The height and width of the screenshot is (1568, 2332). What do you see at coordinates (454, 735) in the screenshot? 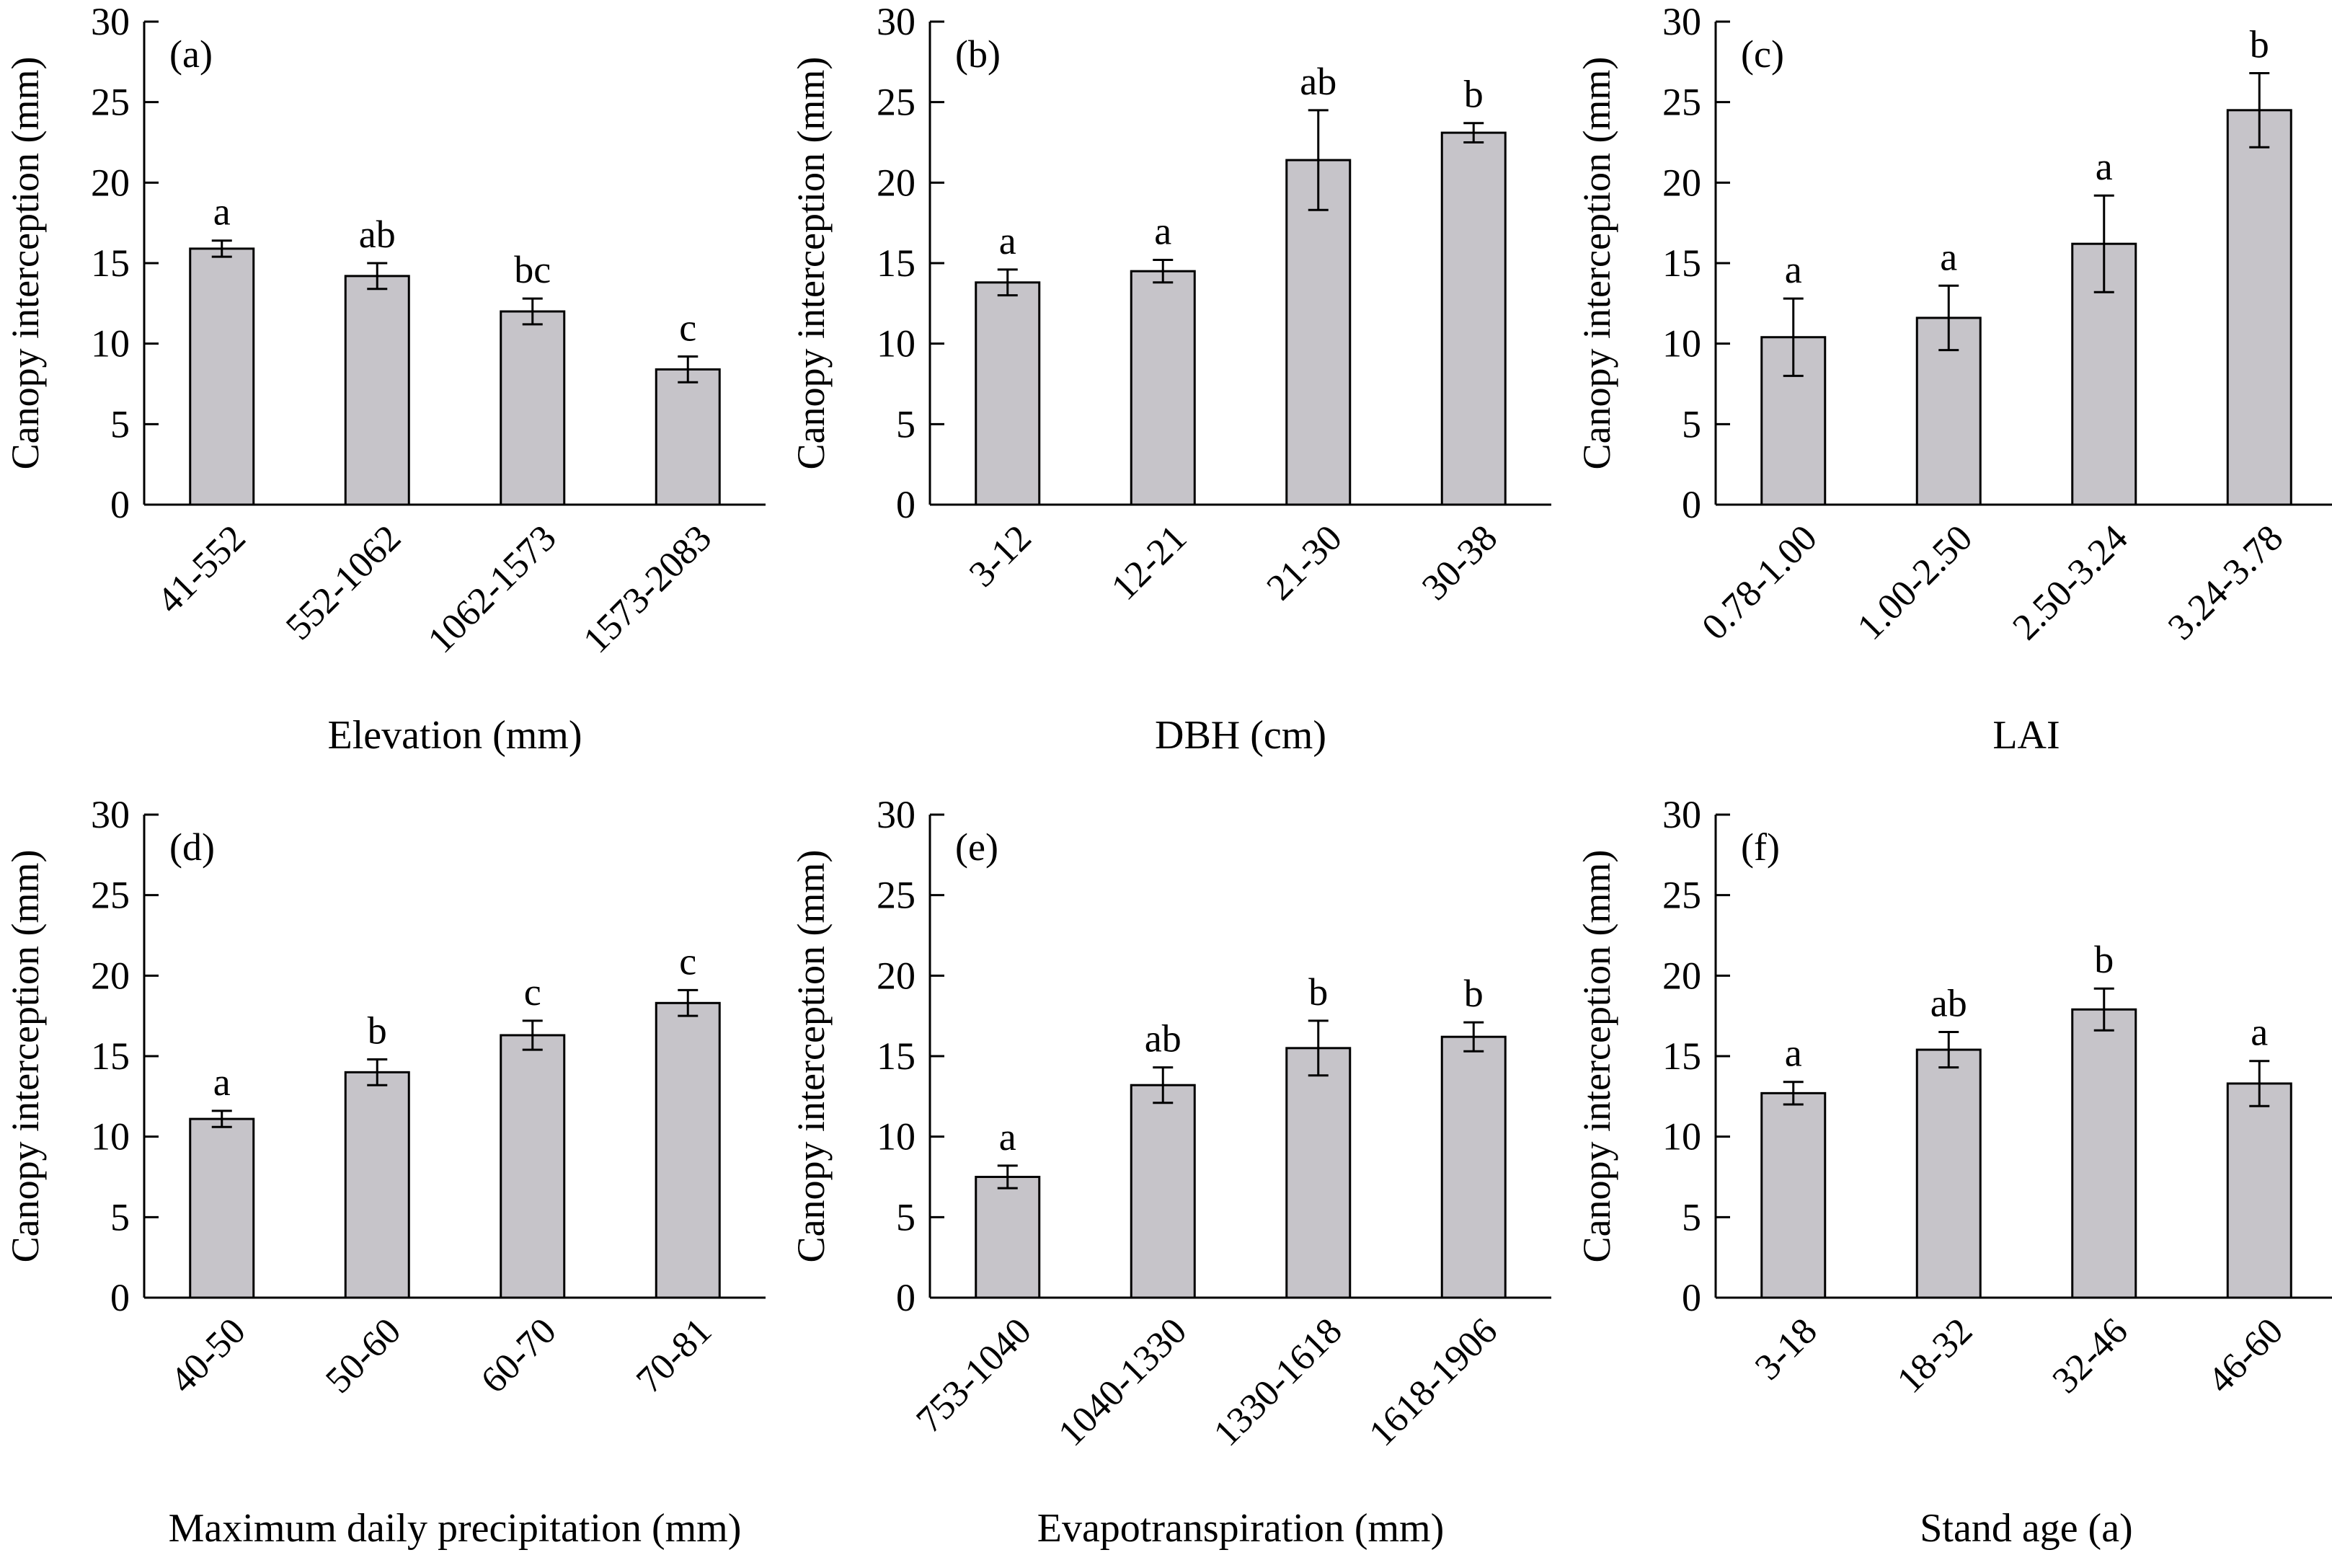
I see `x-axis-title: Elevation (mm)` at bounding box center [454, 735].